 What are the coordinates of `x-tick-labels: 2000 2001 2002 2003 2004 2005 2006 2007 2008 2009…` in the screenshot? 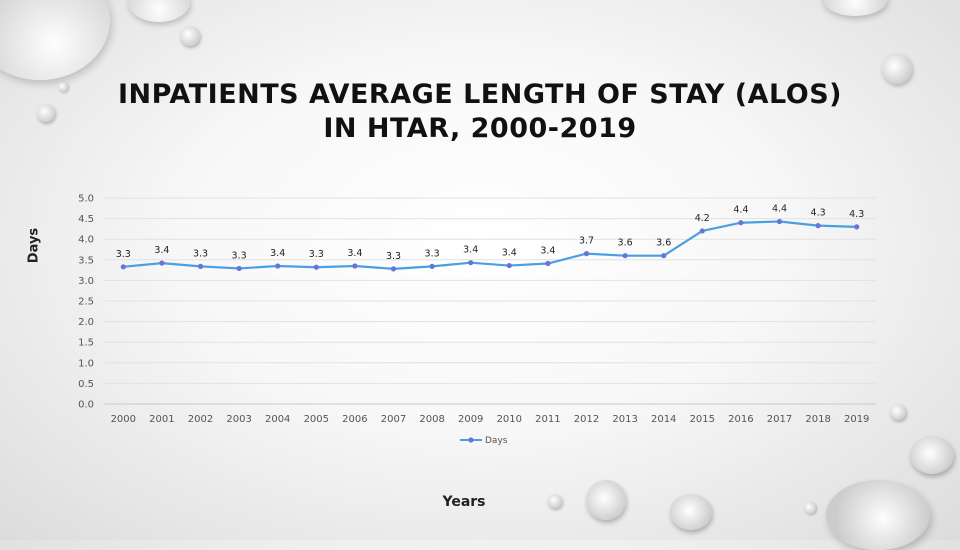 It's located at (490, 419).